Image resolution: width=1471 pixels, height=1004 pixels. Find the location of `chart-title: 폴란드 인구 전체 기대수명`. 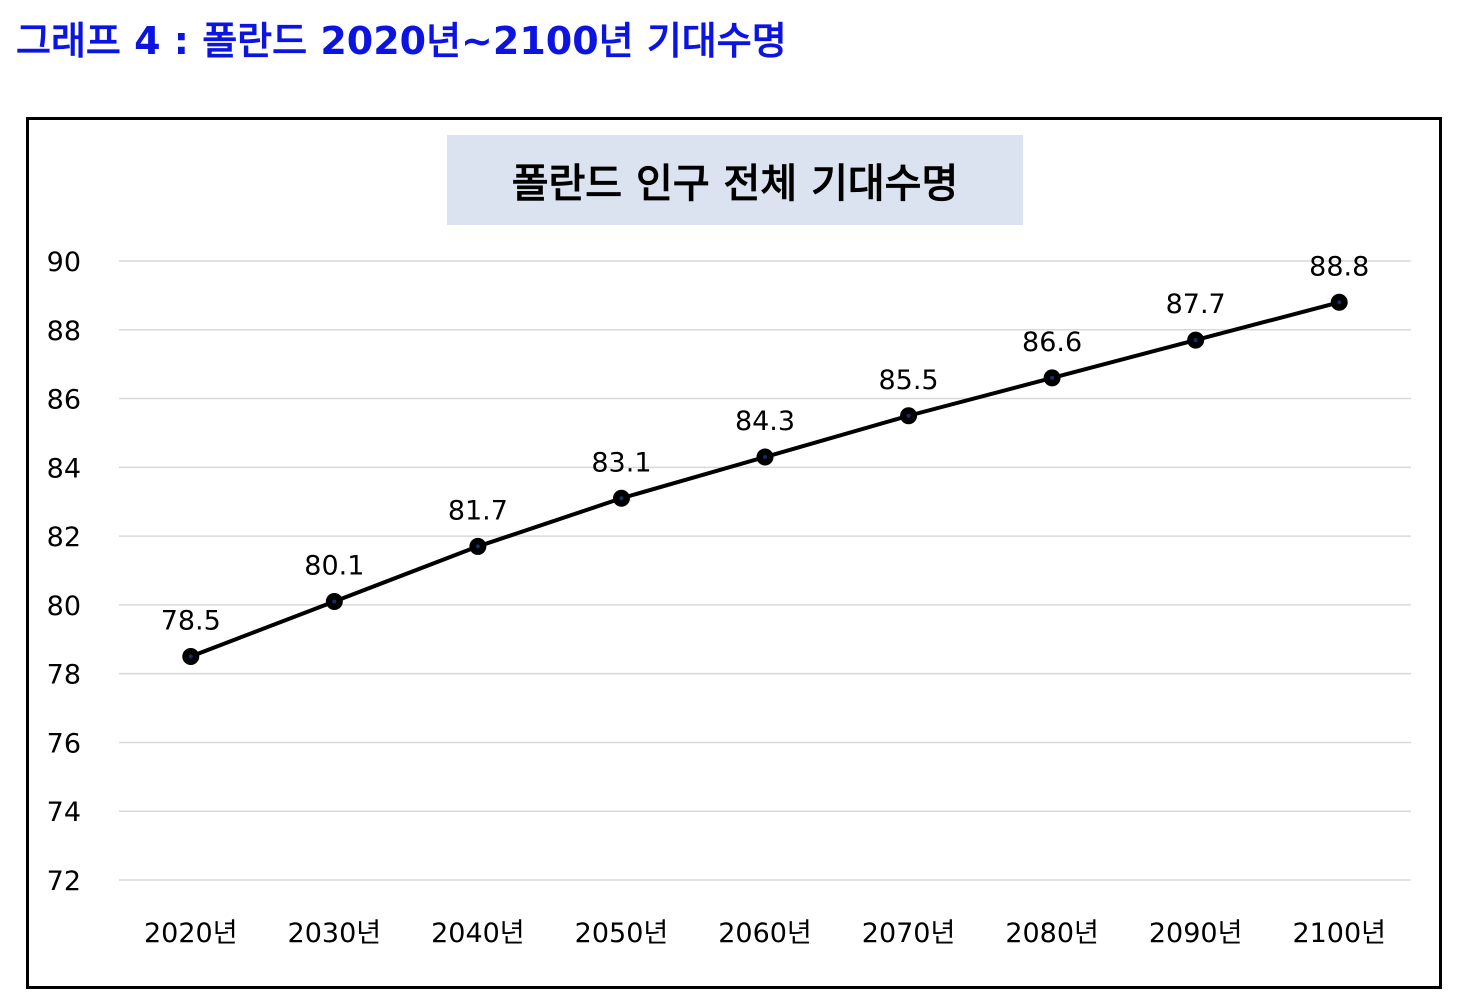

chart-title: 폴란드 인구 전체 기대수명 is located at coordinates (735, 184).